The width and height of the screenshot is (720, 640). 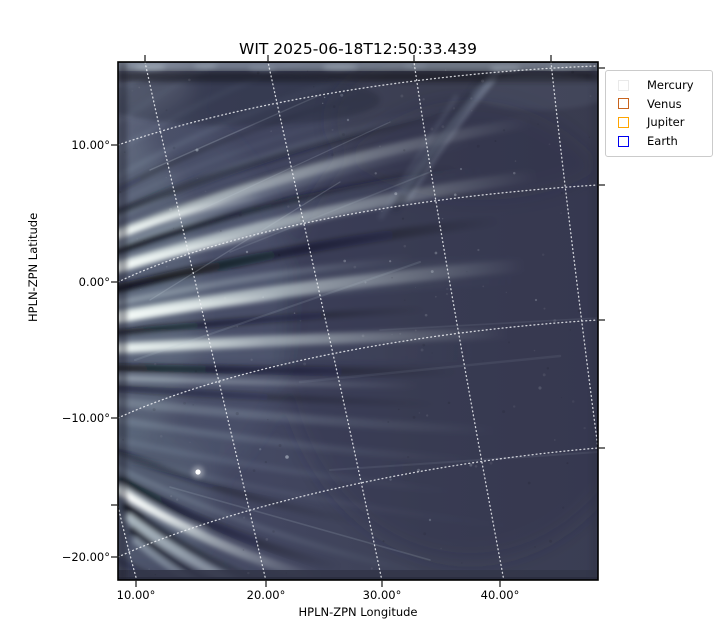 I want to click on x-axis-label: HPLN-ZPN Longitude, so click(x=358, y=612).